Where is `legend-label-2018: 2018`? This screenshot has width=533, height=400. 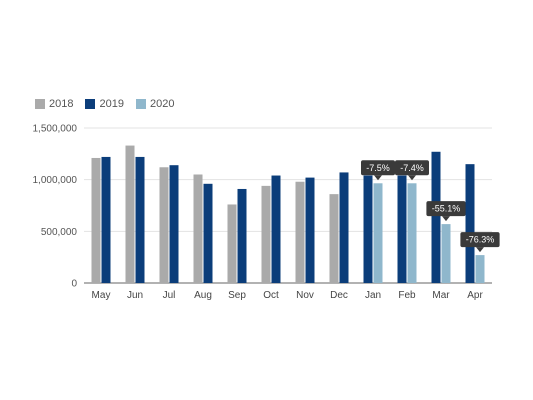
legend-label-2018: 2018 is located at coordinates (61, 104).